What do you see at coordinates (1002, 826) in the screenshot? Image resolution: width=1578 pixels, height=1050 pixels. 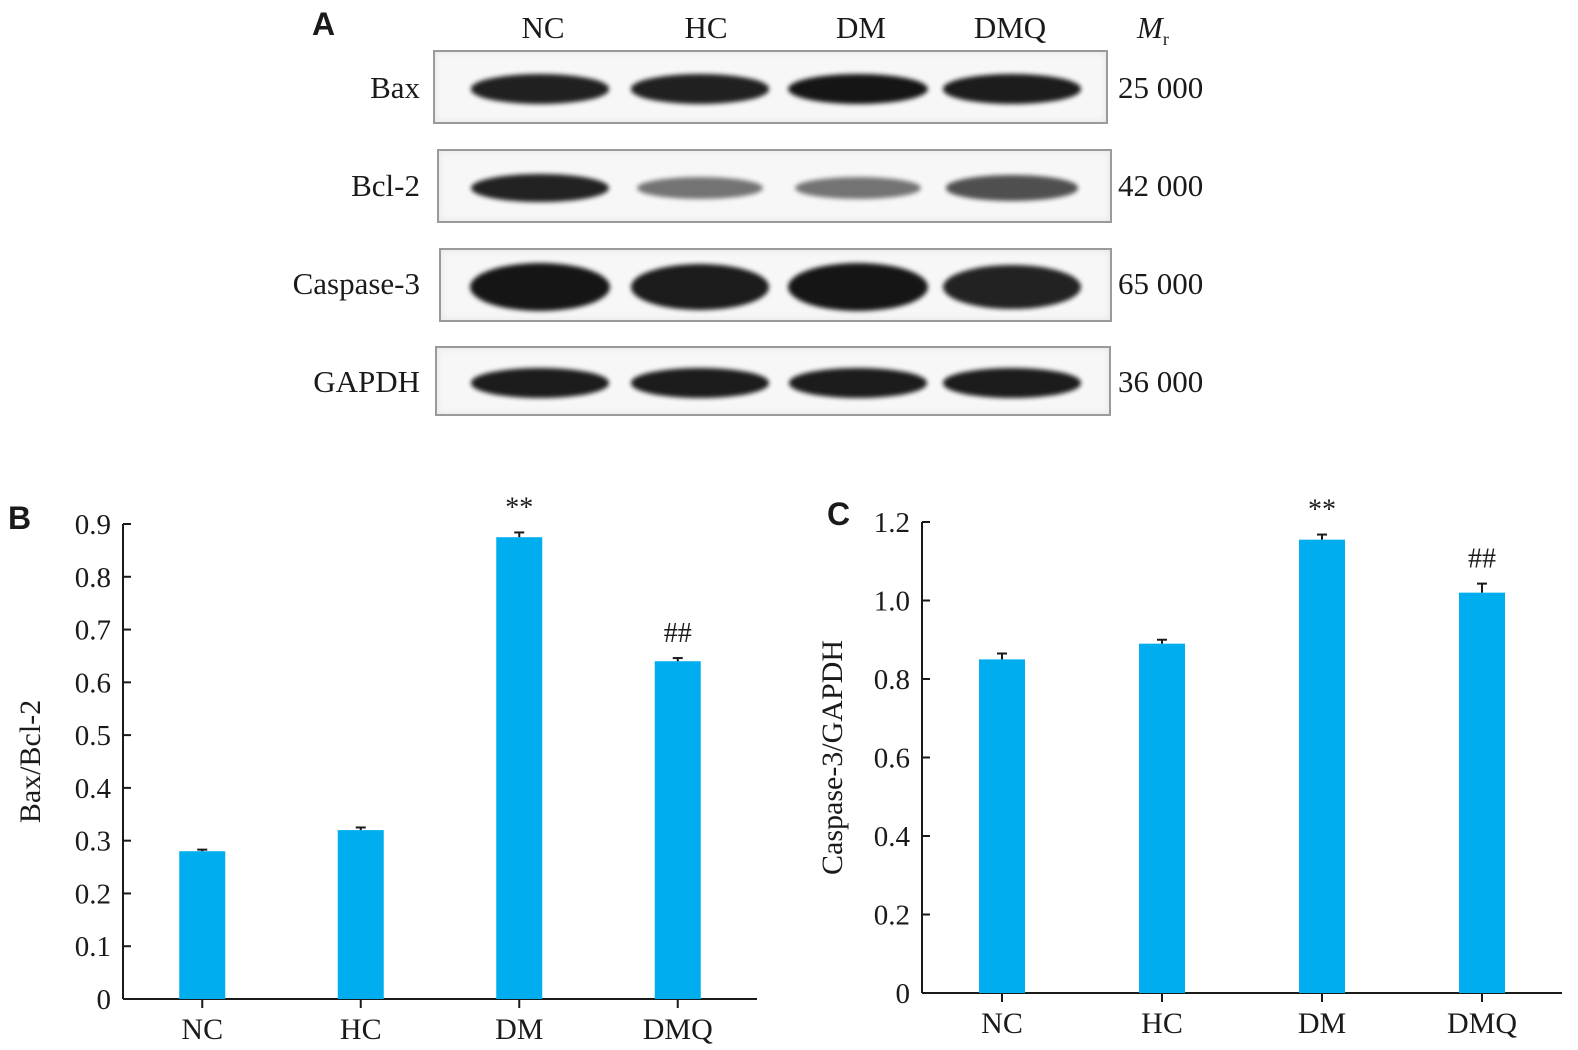 I see `chart-c-bar-nc` at bounding box center [1002, 826].